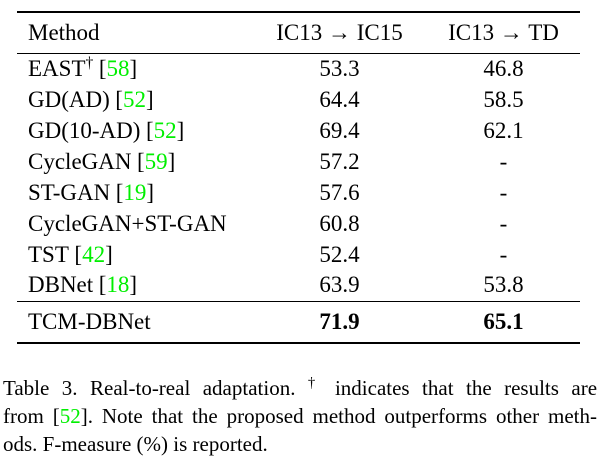 This screenshot has width=601, height=463. What do you see at coordinates (298, 285) in the screenshot?
I see `table-row: DBNet [18] 63.9 53.8` at bounding box center [298, 285].